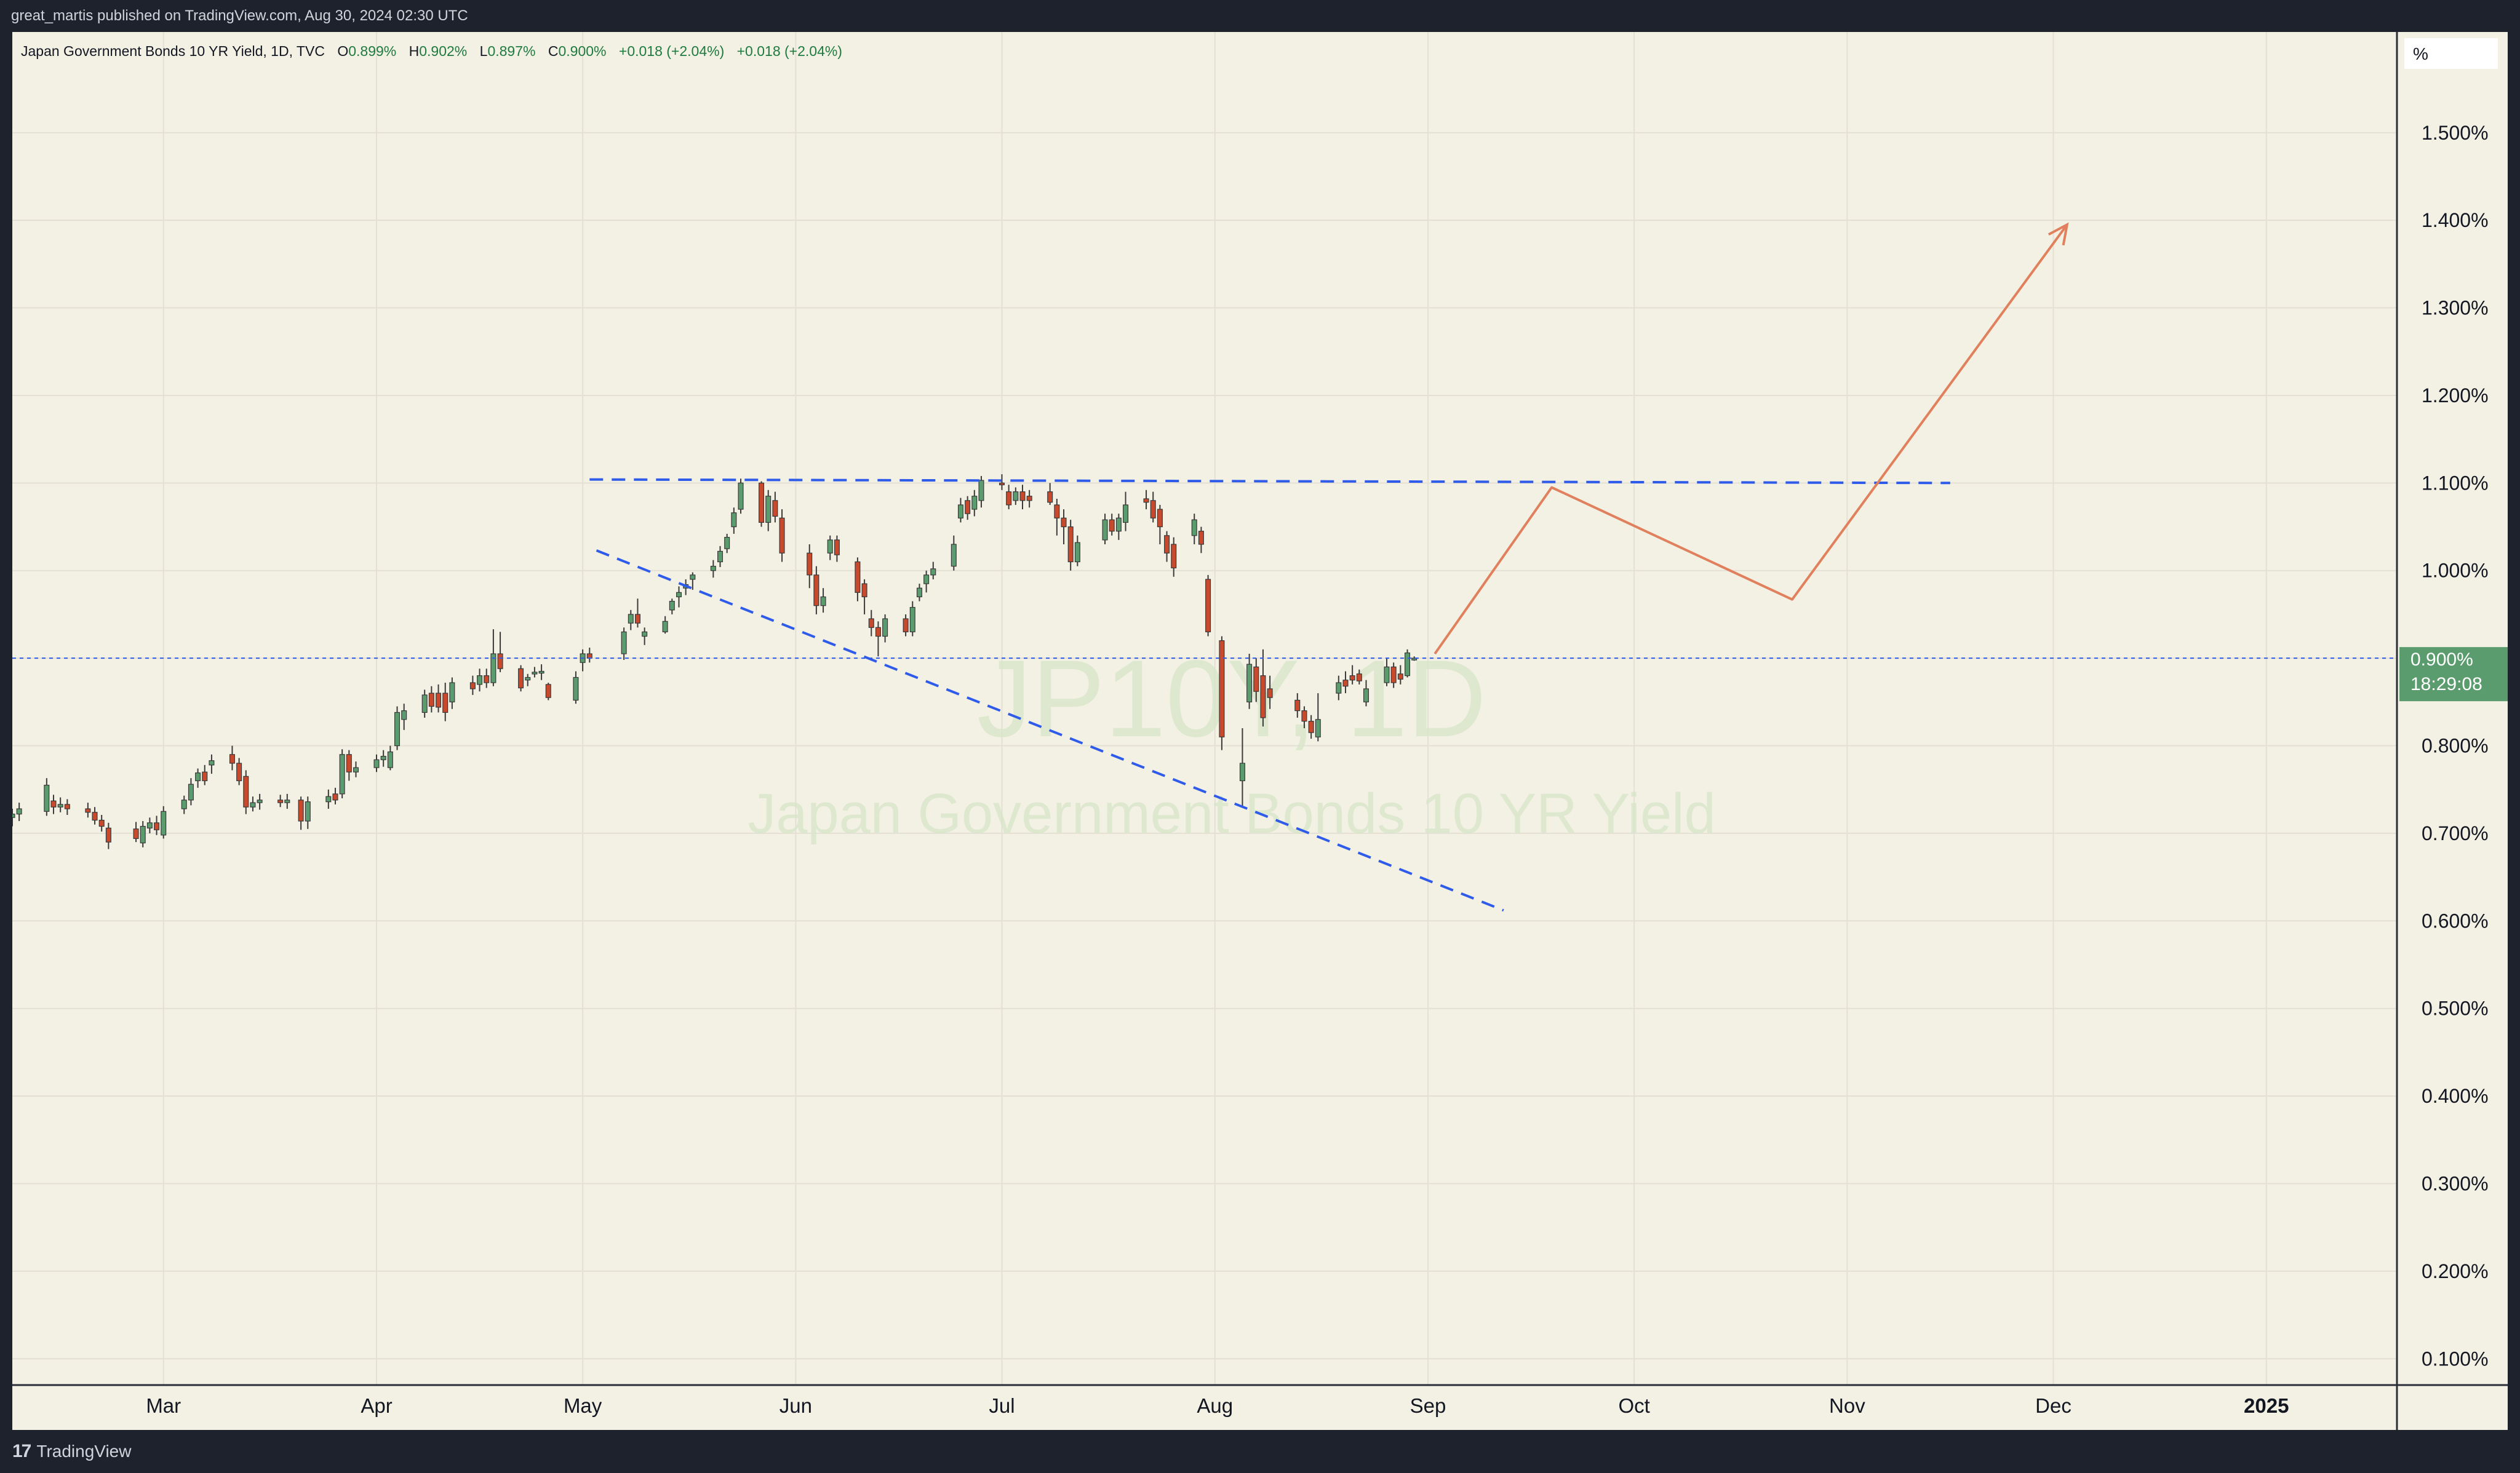 Image resolution: width=2520 pixels, height=1473 pixels. I want to click on current-price-tag: 0.900% 18:29:08, so click(2453, 674).